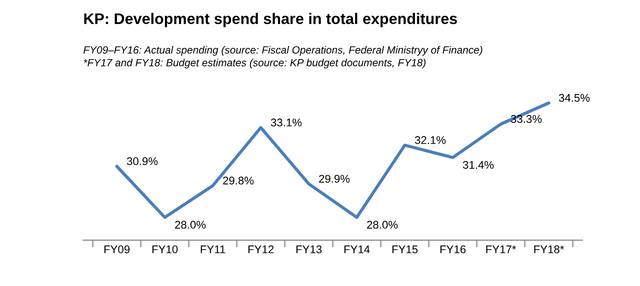 Image resolution: width=640 pixels, height=286 pixels. Describe the element at coordinates (117, 249) in the screenshot. I see `x-tick-label: FY09` at that location.